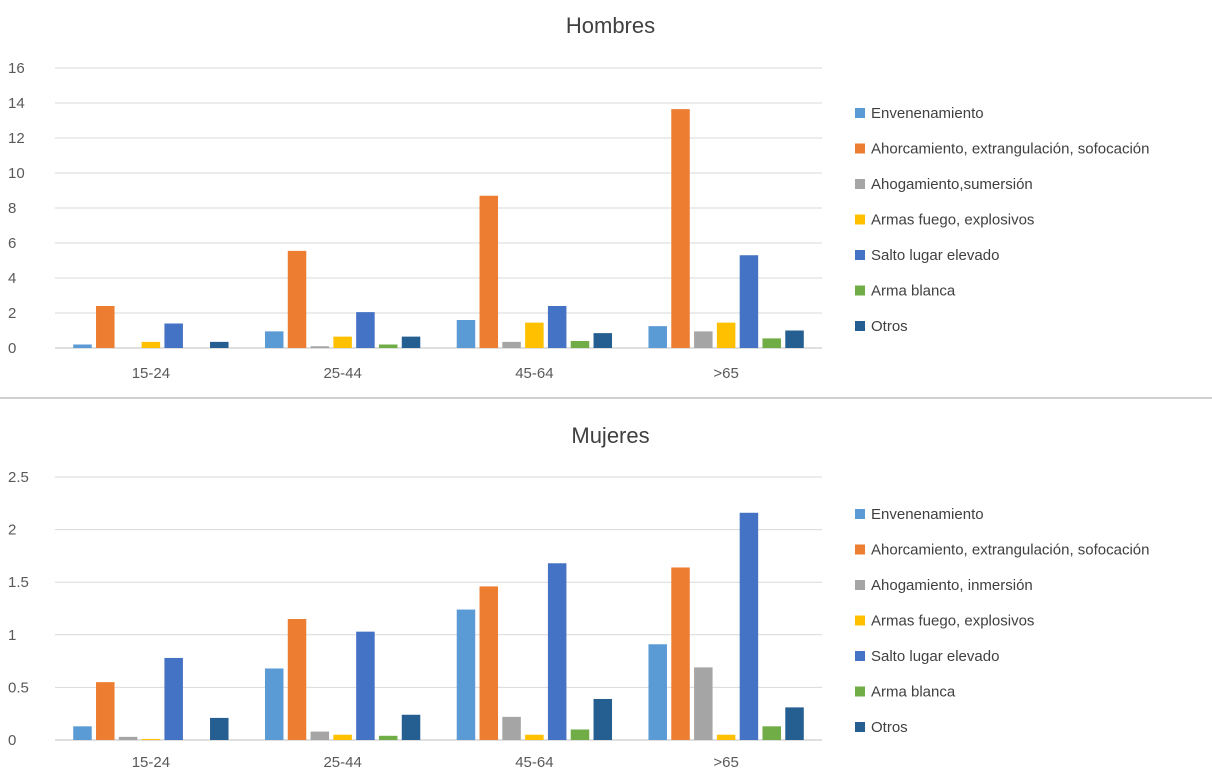 This screenshot has height=778, width=1212. What do you see at coordinates (16, 173) in the screenshot?
I see `y-tick-label: 10` at bounding box center [16, 173].